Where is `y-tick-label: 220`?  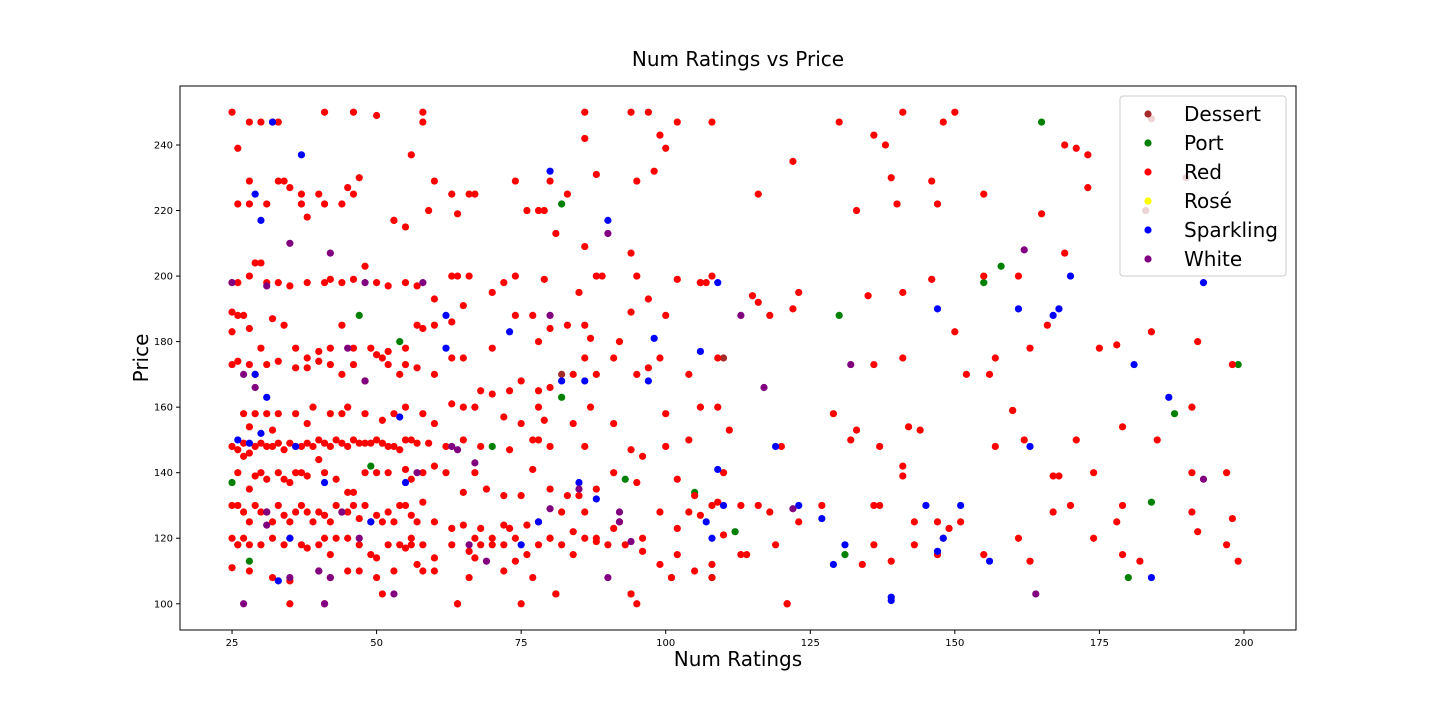 y-tick-label: 220 is located at coordinates (163, 211).